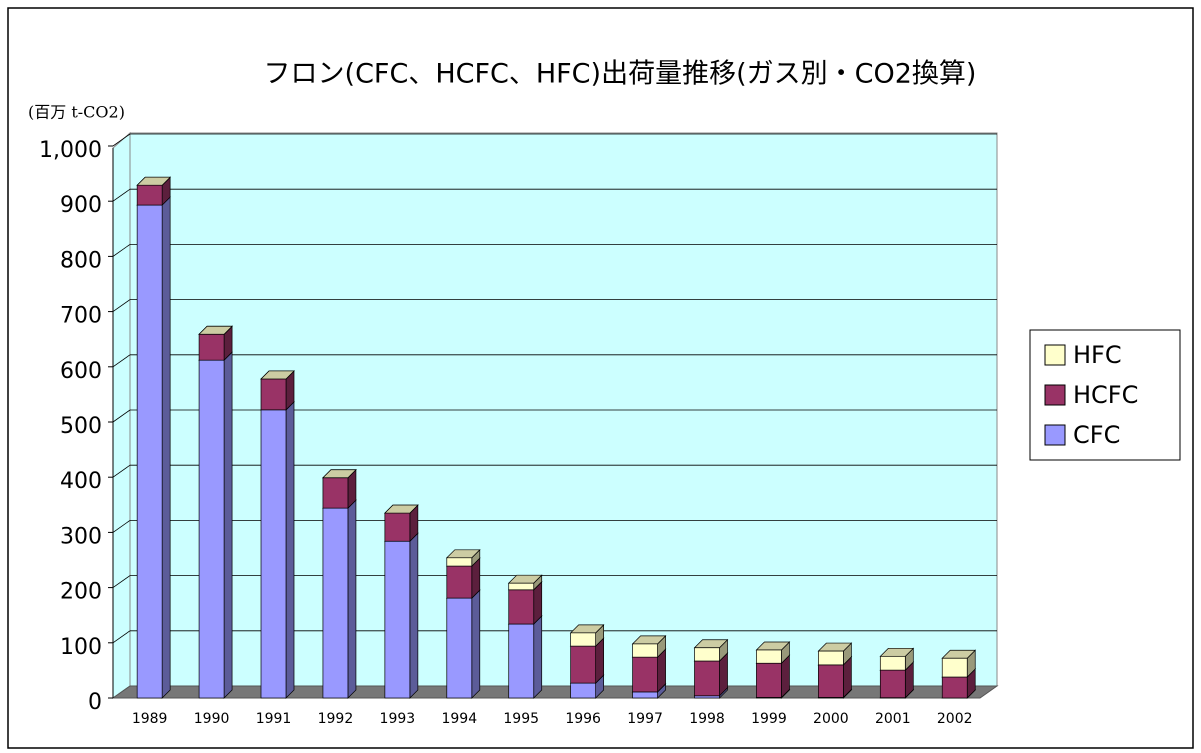 The height and width of the screenshot is (753, 1201). I want to click on y-tick-label: 600, so click(81, 371).